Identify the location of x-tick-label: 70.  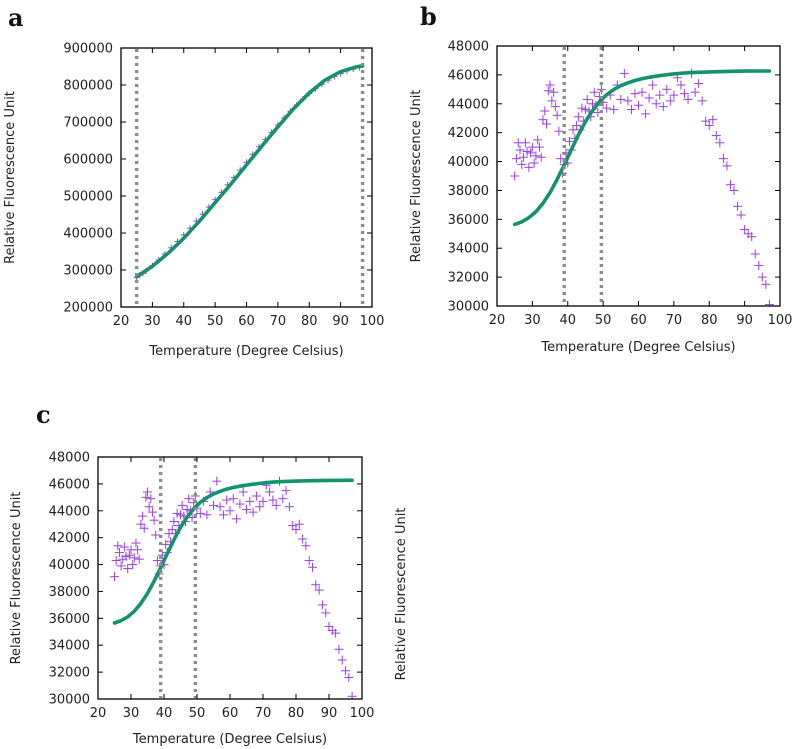
(263, 713).